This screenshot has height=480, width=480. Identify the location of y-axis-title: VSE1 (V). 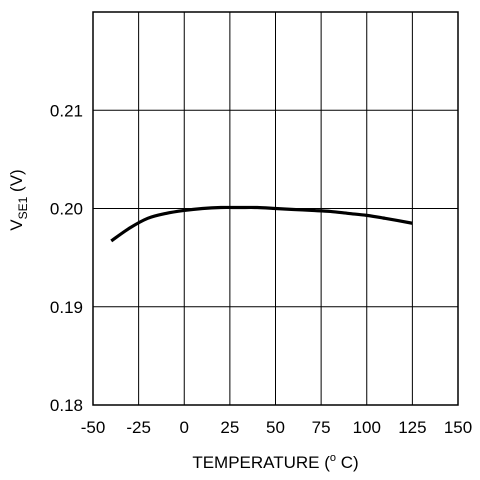
(18, 199).